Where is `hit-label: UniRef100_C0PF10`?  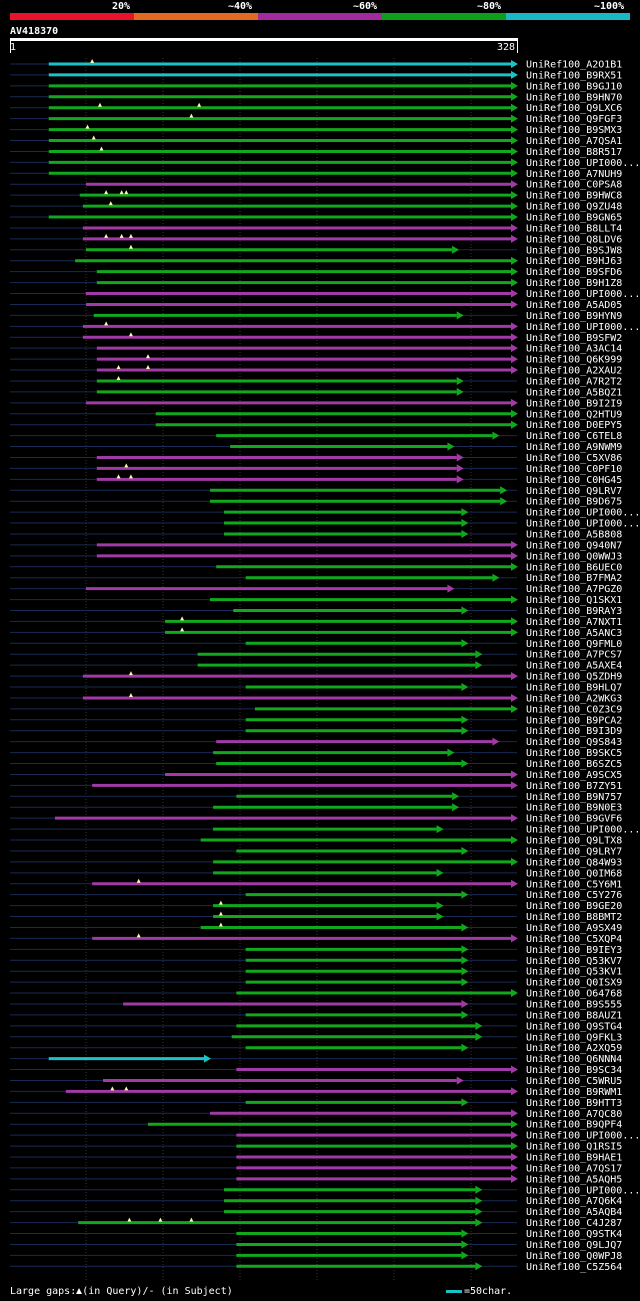
hit-label: UniRef100_C0PF10 is located at coordinates (574, 469).